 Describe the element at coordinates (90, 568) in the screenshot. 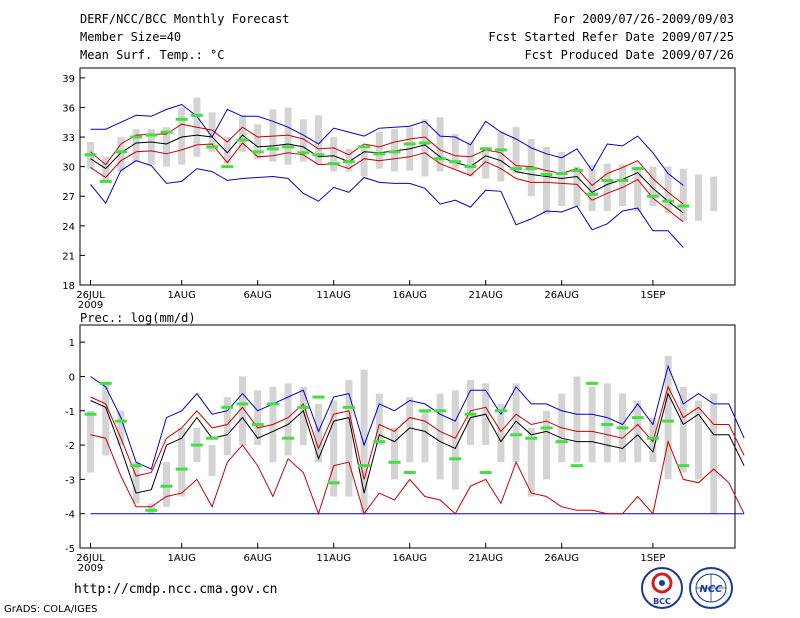

I see `prec-year-label: 2009` at that location.